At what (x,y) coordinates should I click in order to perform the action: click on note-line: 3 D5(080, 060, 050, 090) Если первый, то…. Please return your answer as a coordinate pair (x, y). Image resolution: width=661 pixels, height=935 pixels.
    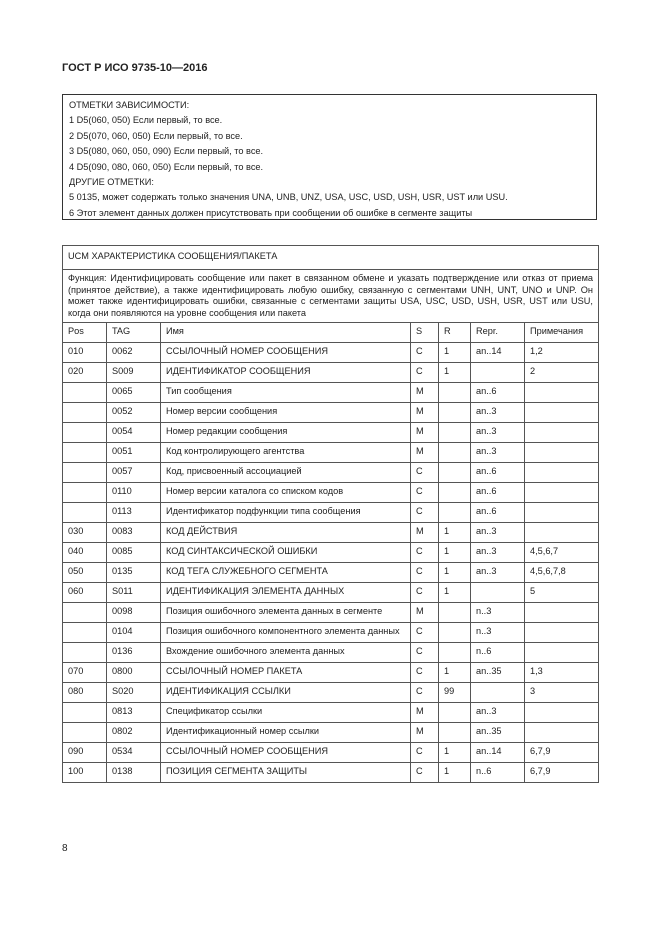
    Looking at the image, I should click on (166, 151).